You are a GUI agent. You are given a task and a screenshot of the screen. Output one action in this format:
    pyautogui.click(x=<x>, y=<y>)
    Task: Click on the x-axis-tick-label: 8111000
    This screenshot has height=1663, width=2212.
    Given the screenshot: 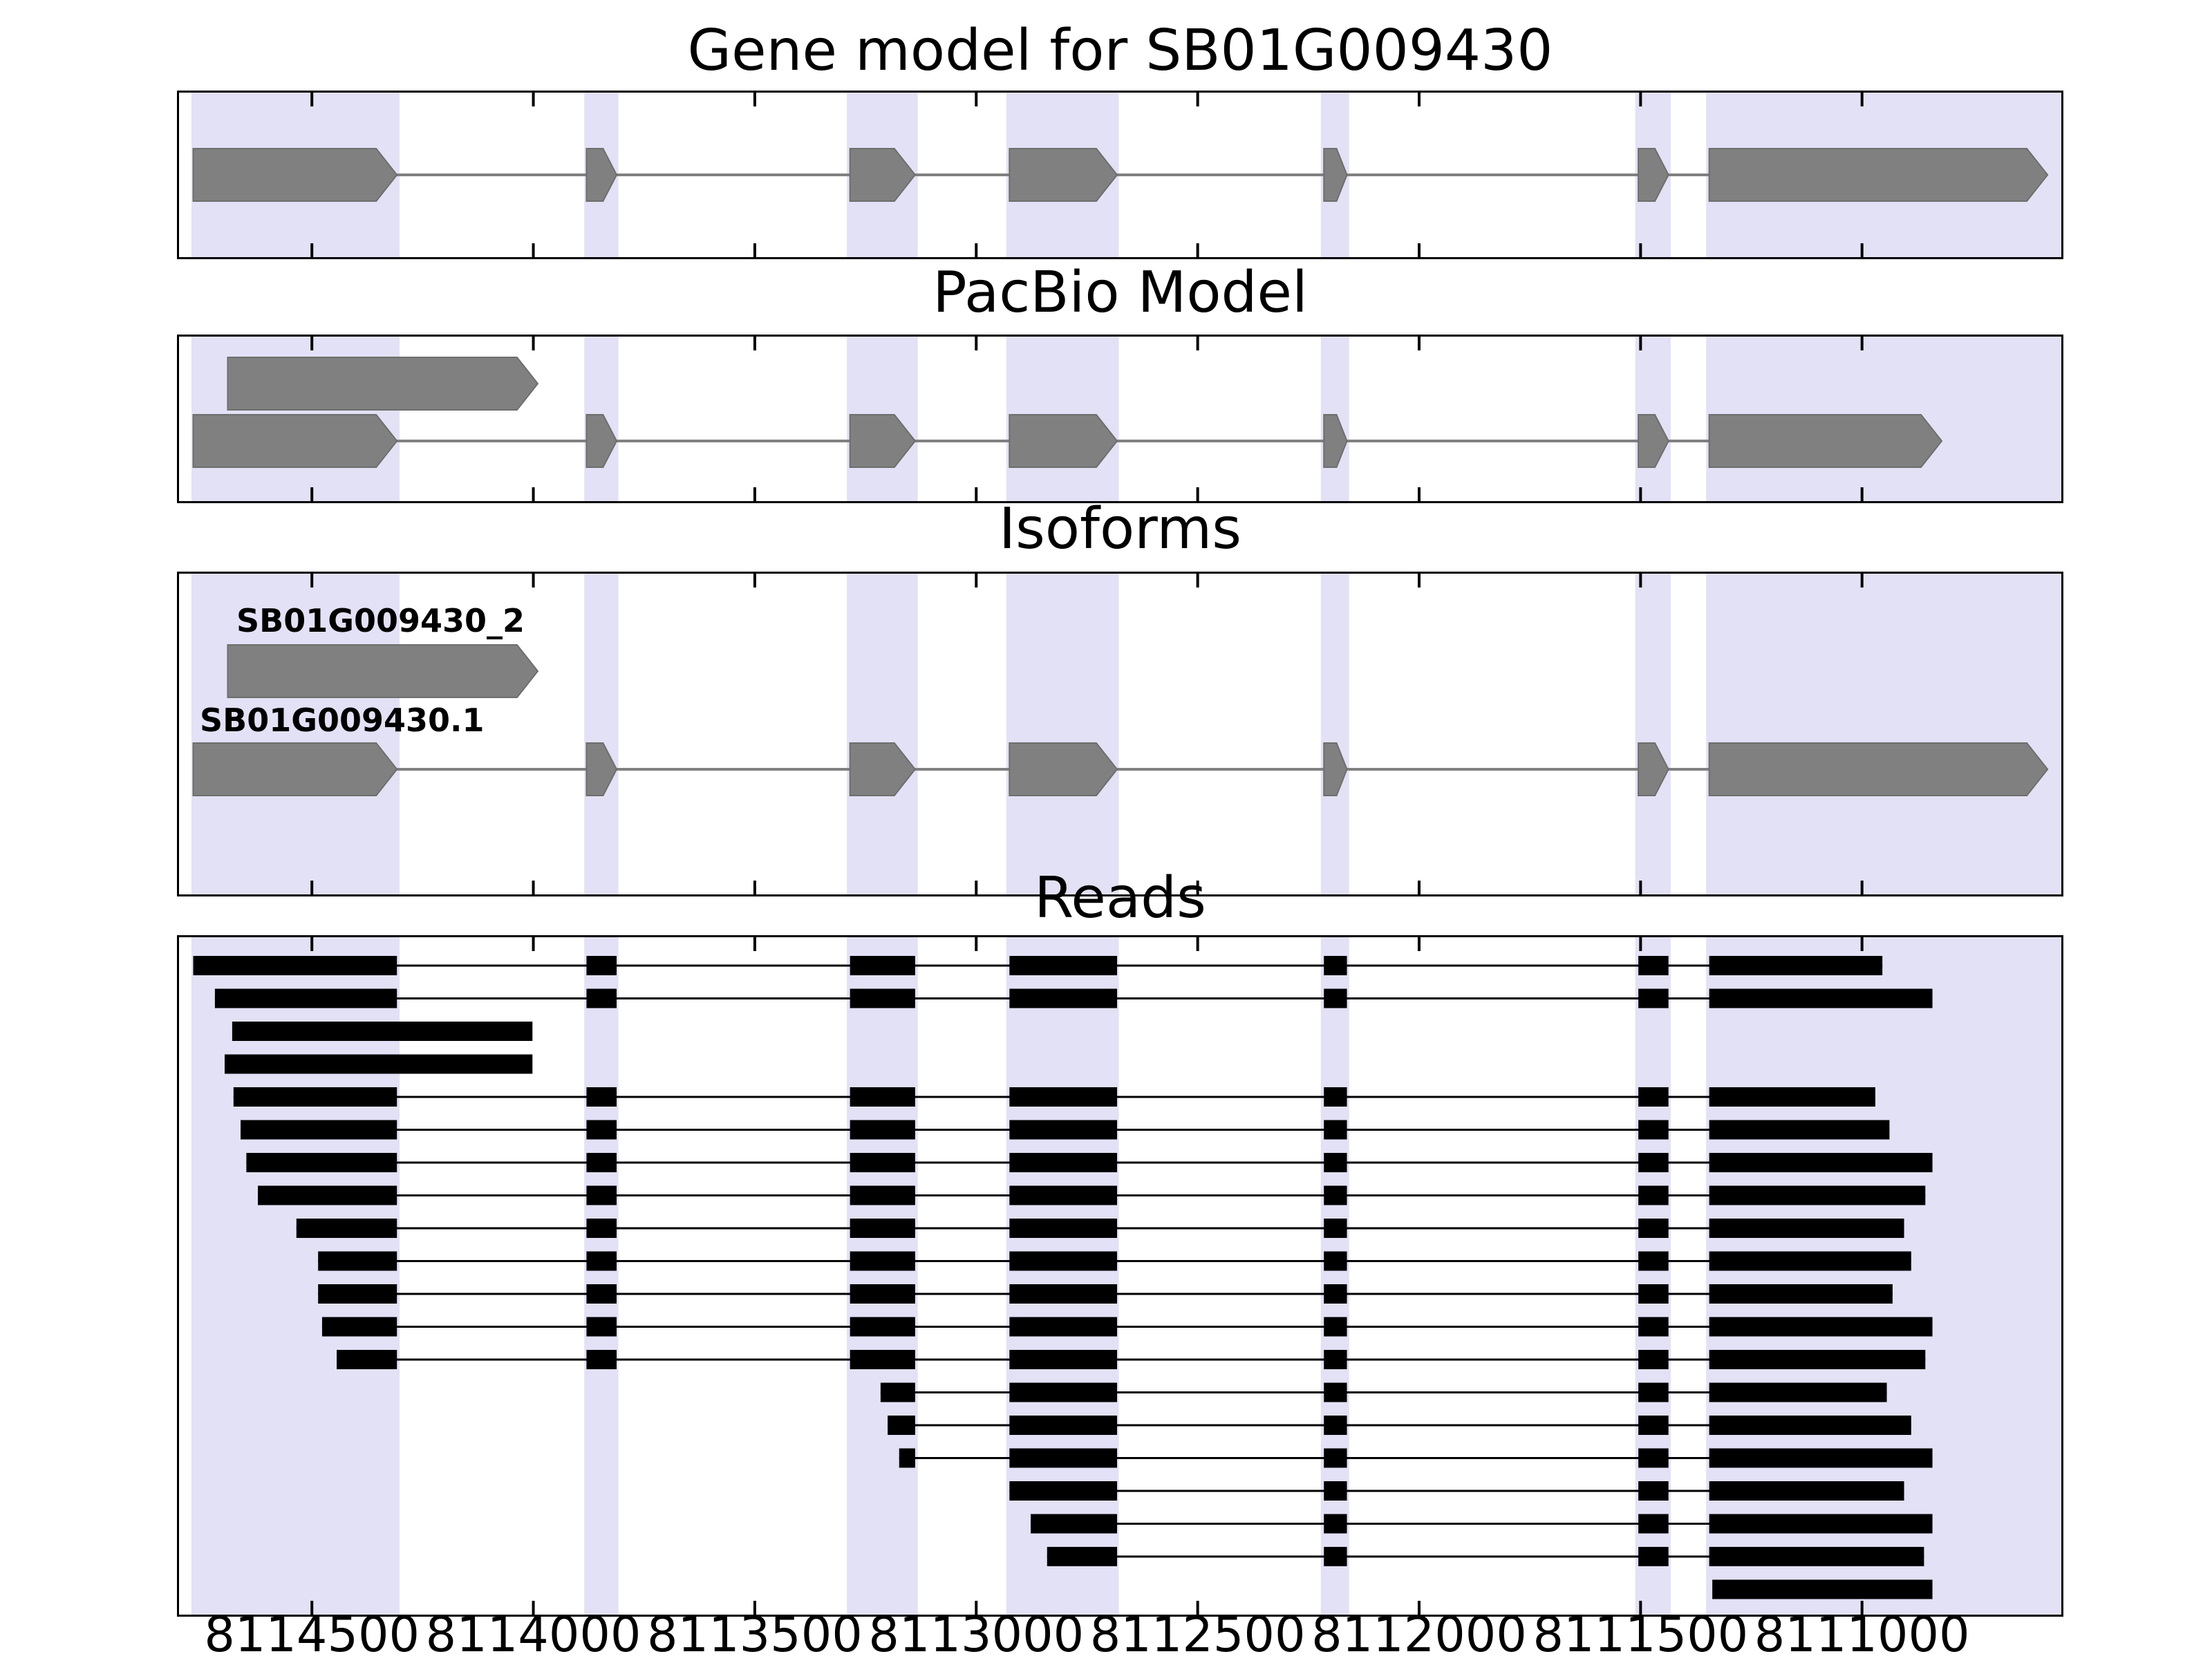 What is the action you would take?
    pyautogui.click(x=1862, y=1634)
    